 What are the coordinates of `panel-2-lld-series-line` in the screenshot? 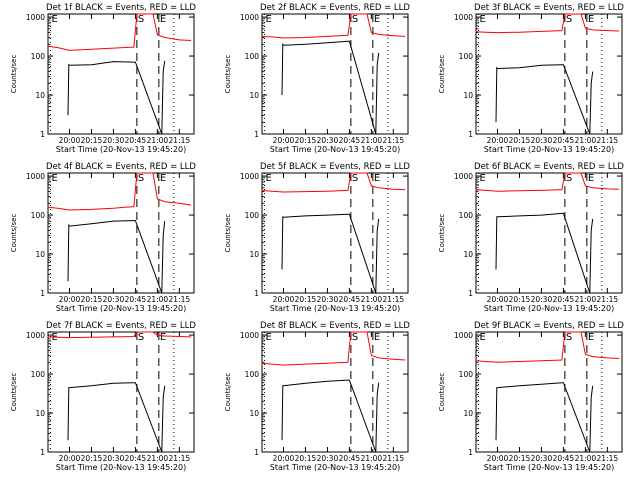 It's located at (333, 26).